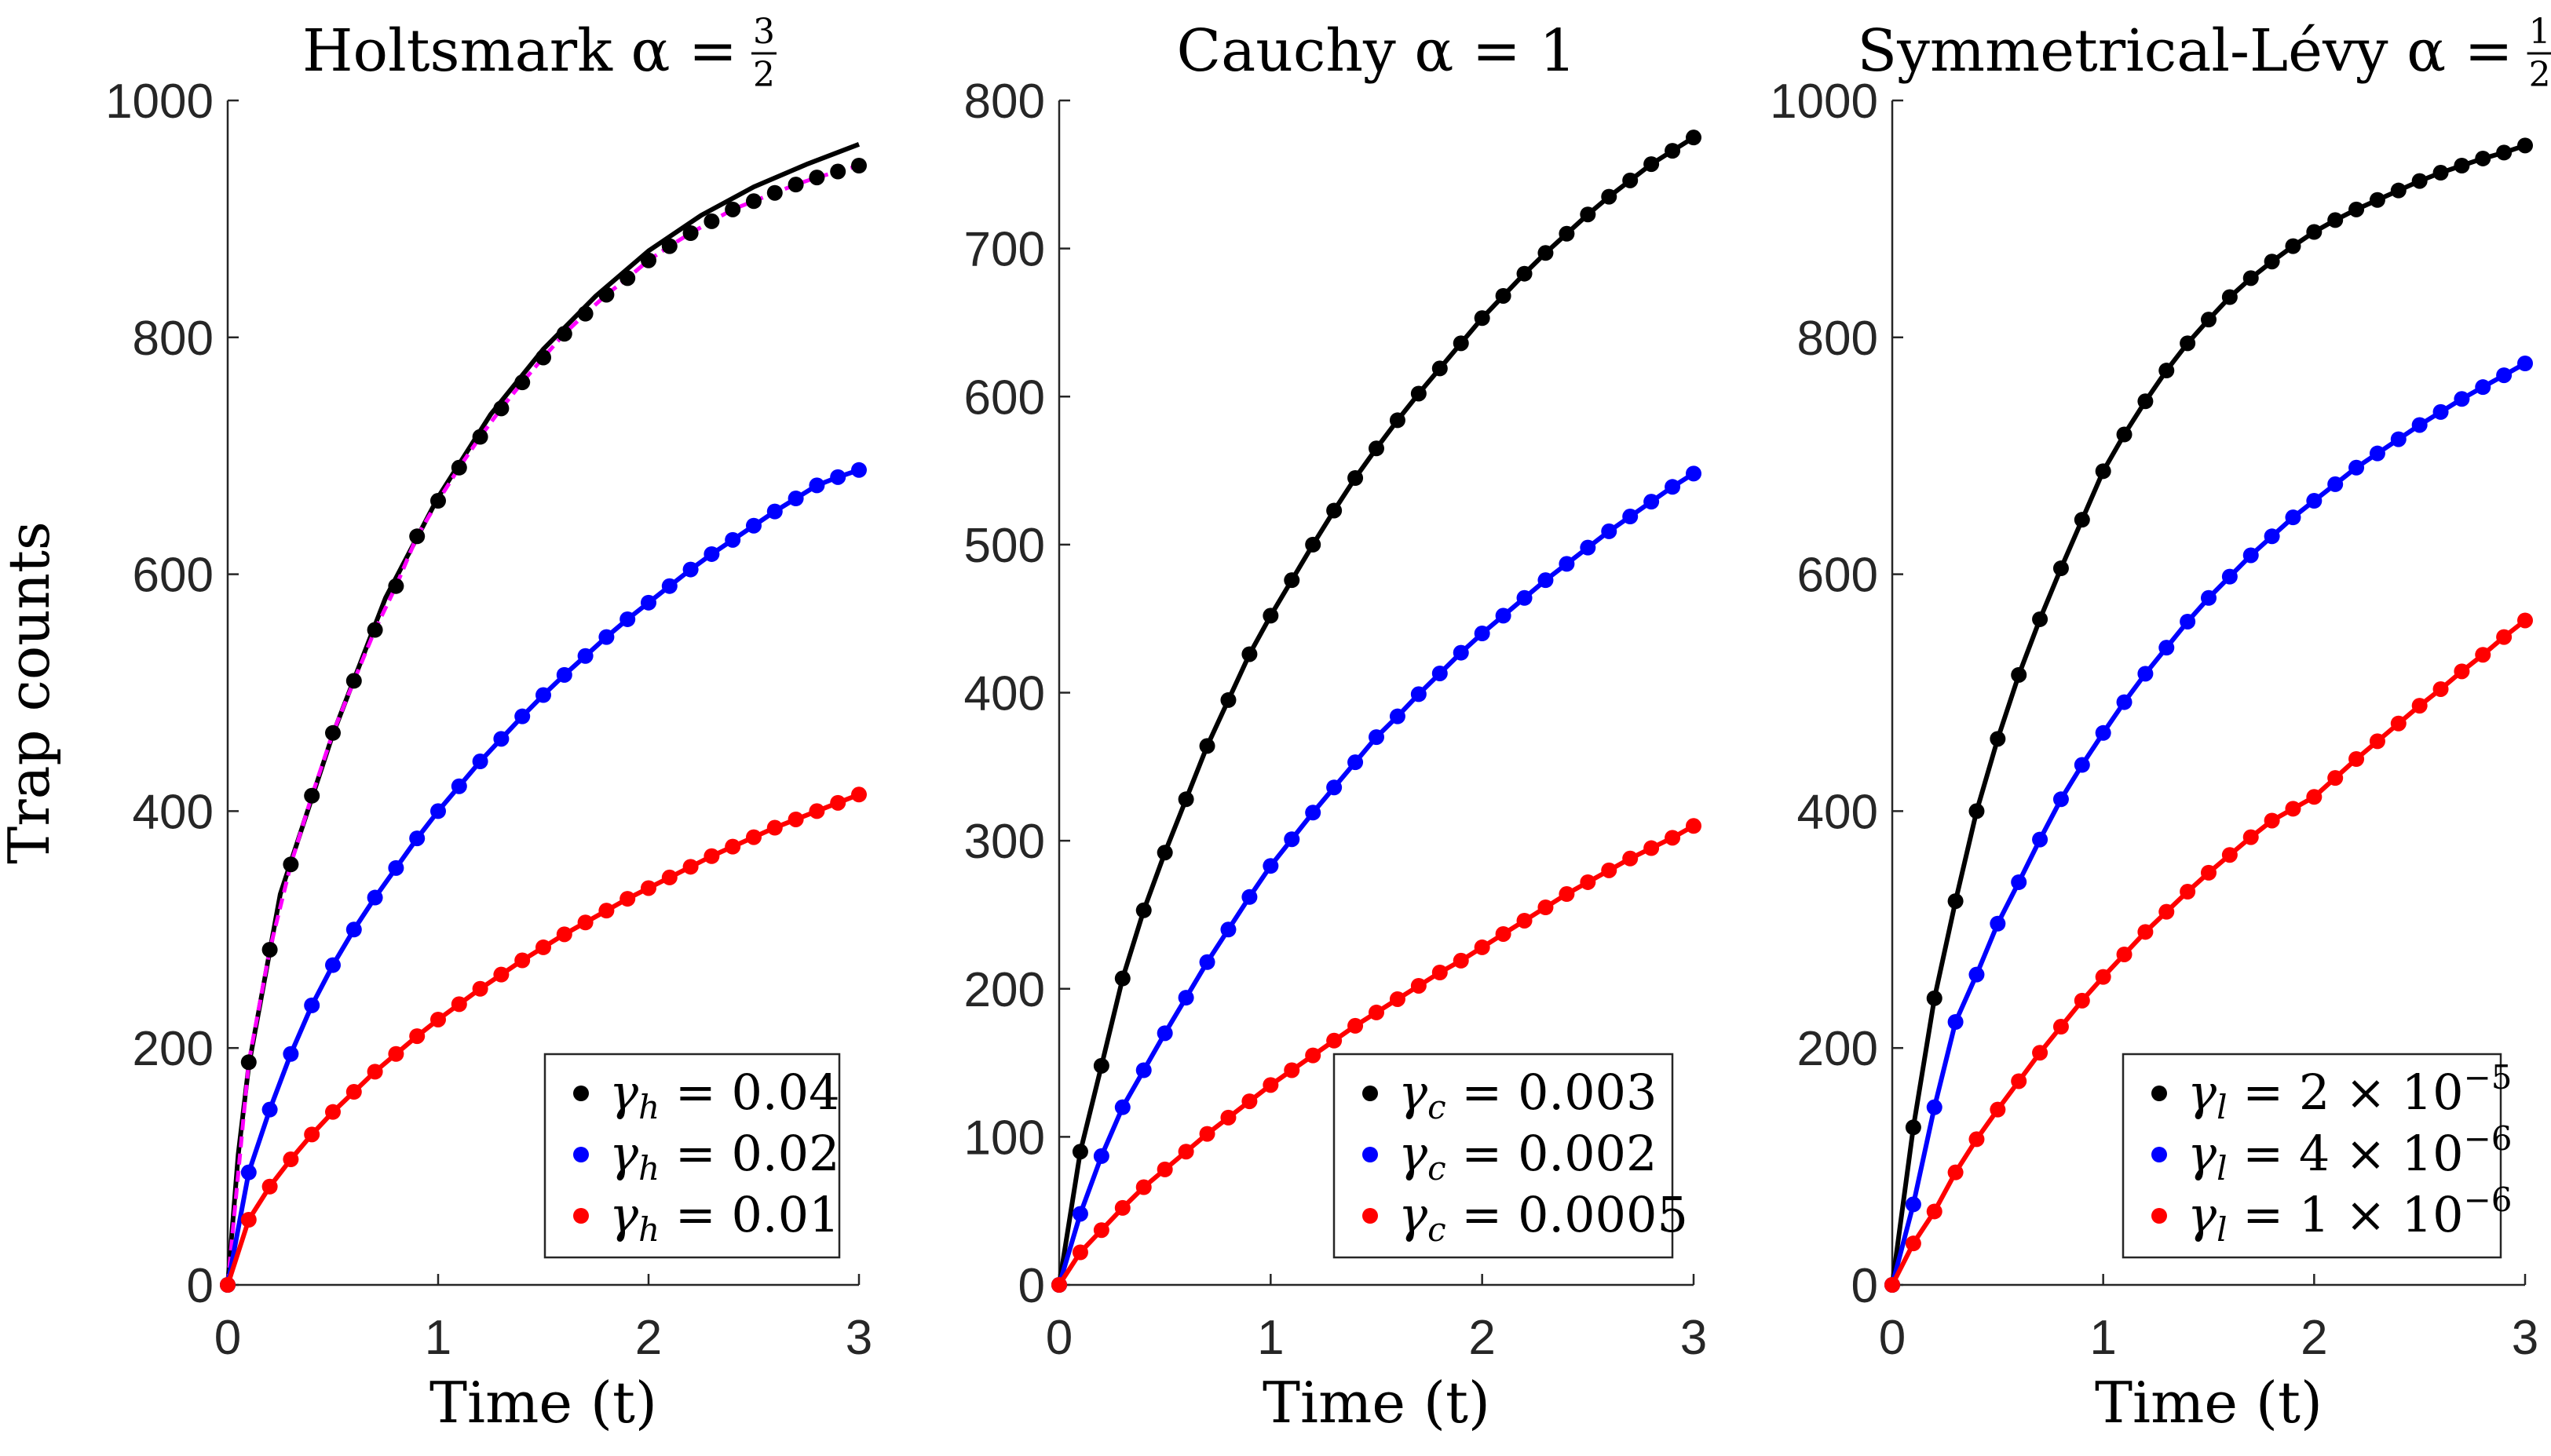 The width and height of the screenshot is (2551, 1456). I want to click on legend-item: γl = 1 × 10−6, so click(2332, 1214).